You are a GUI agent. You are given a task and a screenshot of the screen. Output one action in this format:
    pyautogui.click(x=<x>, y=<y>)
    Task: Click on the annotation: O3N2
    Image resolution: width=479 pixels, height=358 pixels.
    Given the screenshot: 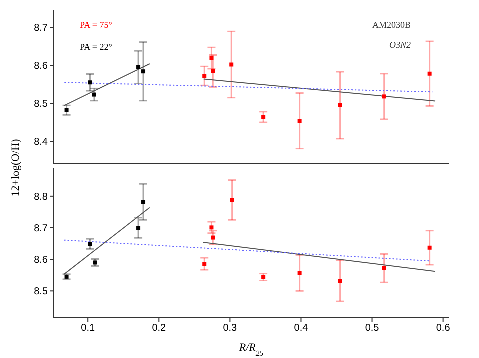 What is the action you would take?
    pyautogui.click(x=400, y=45)
    